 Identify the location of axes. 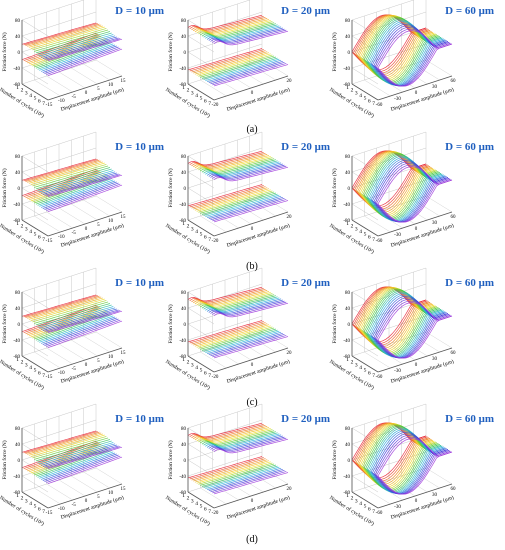
(238, 468).